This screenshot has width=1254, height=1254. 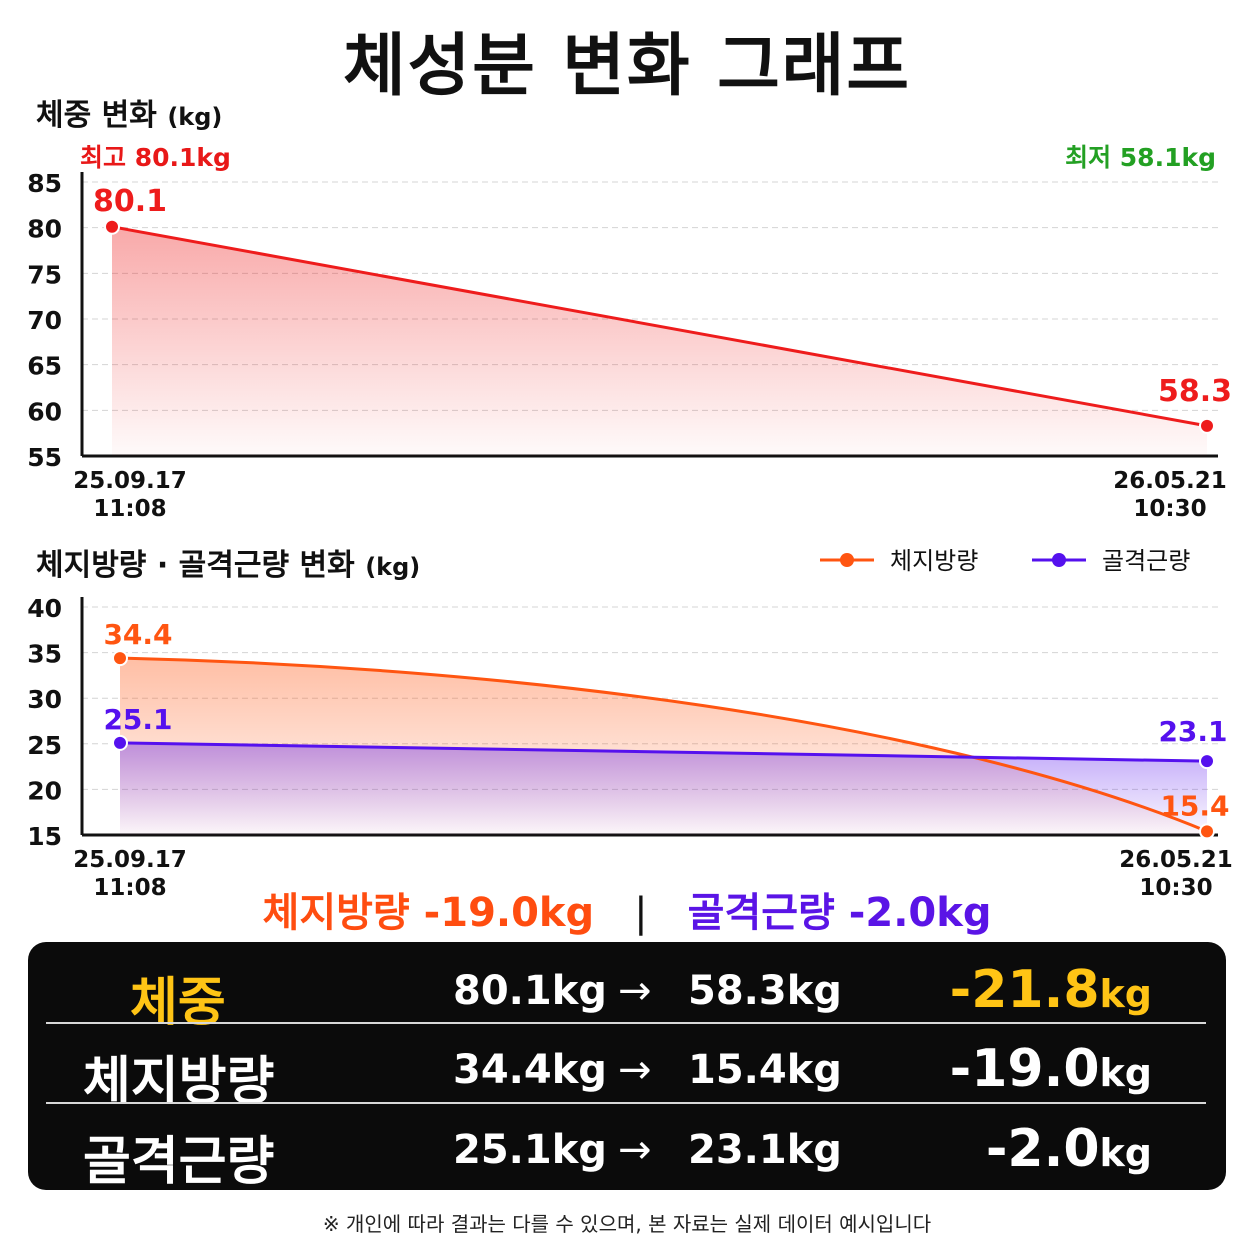 I want to click on table-row-muscle: 골격근량 25.1kg → 23.1kg -2.0kg, so click(x=627, y=1150).